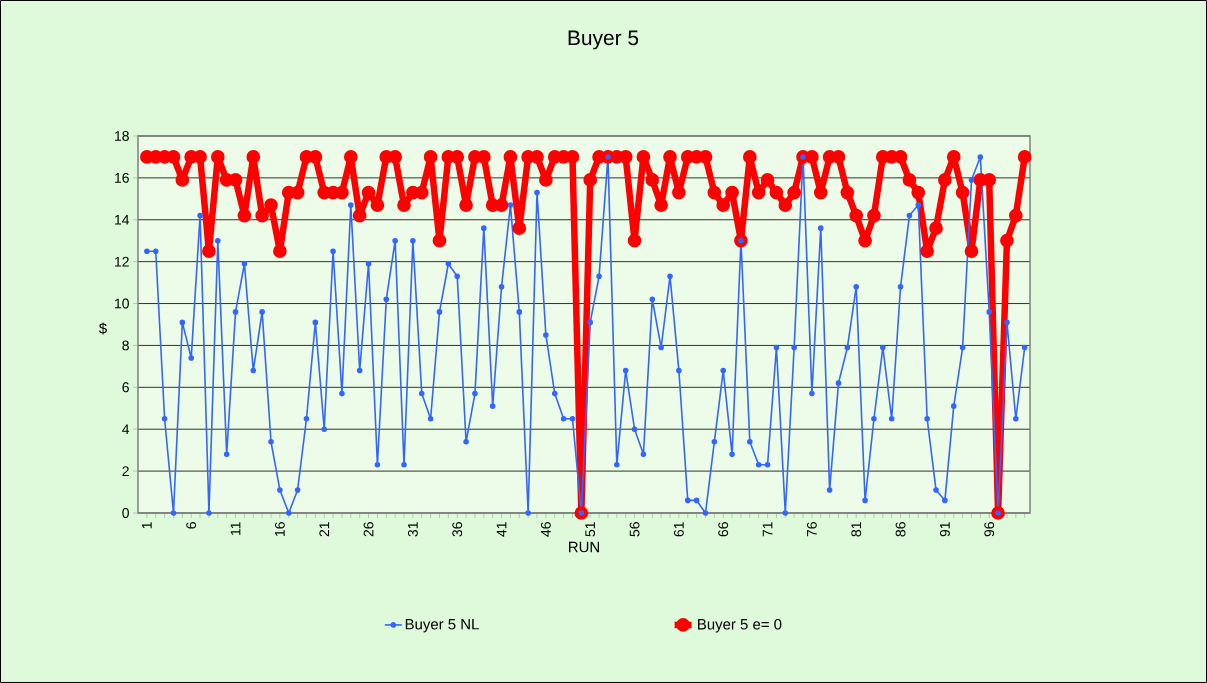 The image size is (1207, 683). I want to click on x-tick-label: 11, so click(235, 528).